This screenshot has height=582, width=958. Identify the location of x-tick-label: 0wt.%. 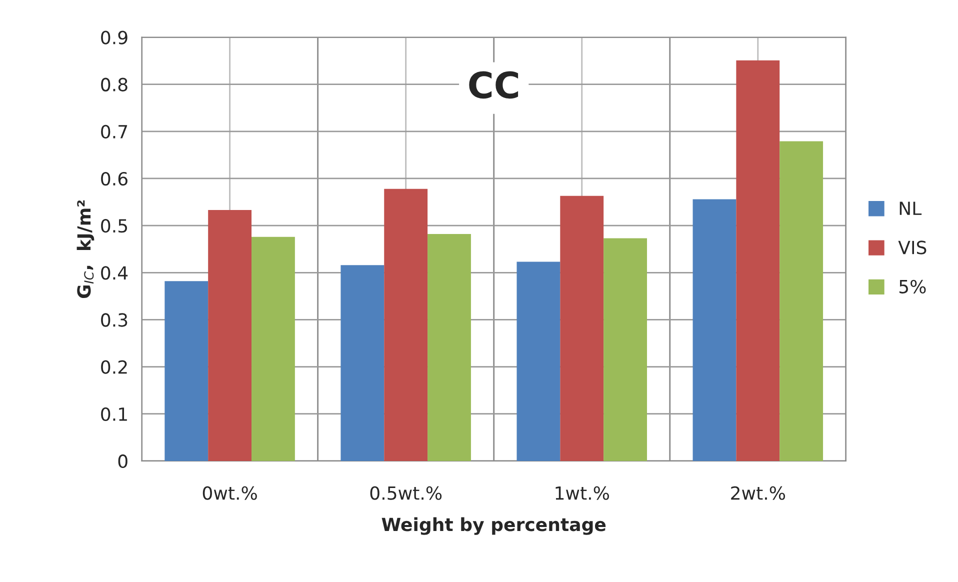
(229, 493).